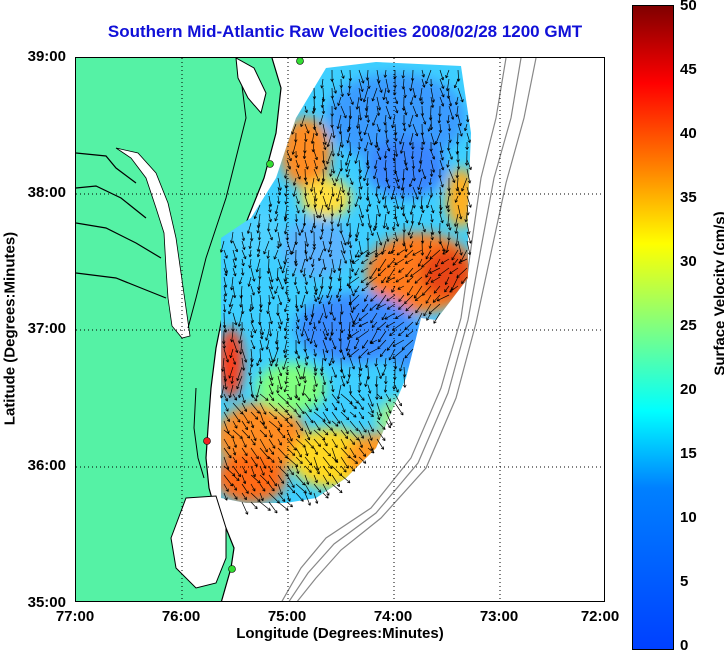  What do you see at coordinates (46, 465) in the screenshot?
I see `y-tick: 36:00` at bounding box center [46, 465].